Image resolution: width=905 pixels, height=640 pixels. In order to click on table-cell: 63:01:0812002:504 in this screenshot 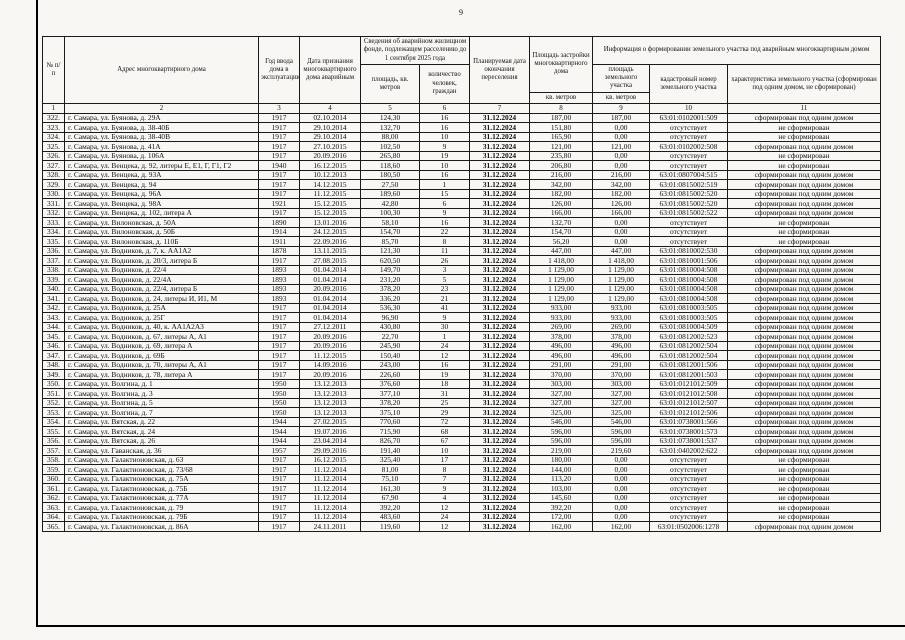, I will do `click(688, 355)`.